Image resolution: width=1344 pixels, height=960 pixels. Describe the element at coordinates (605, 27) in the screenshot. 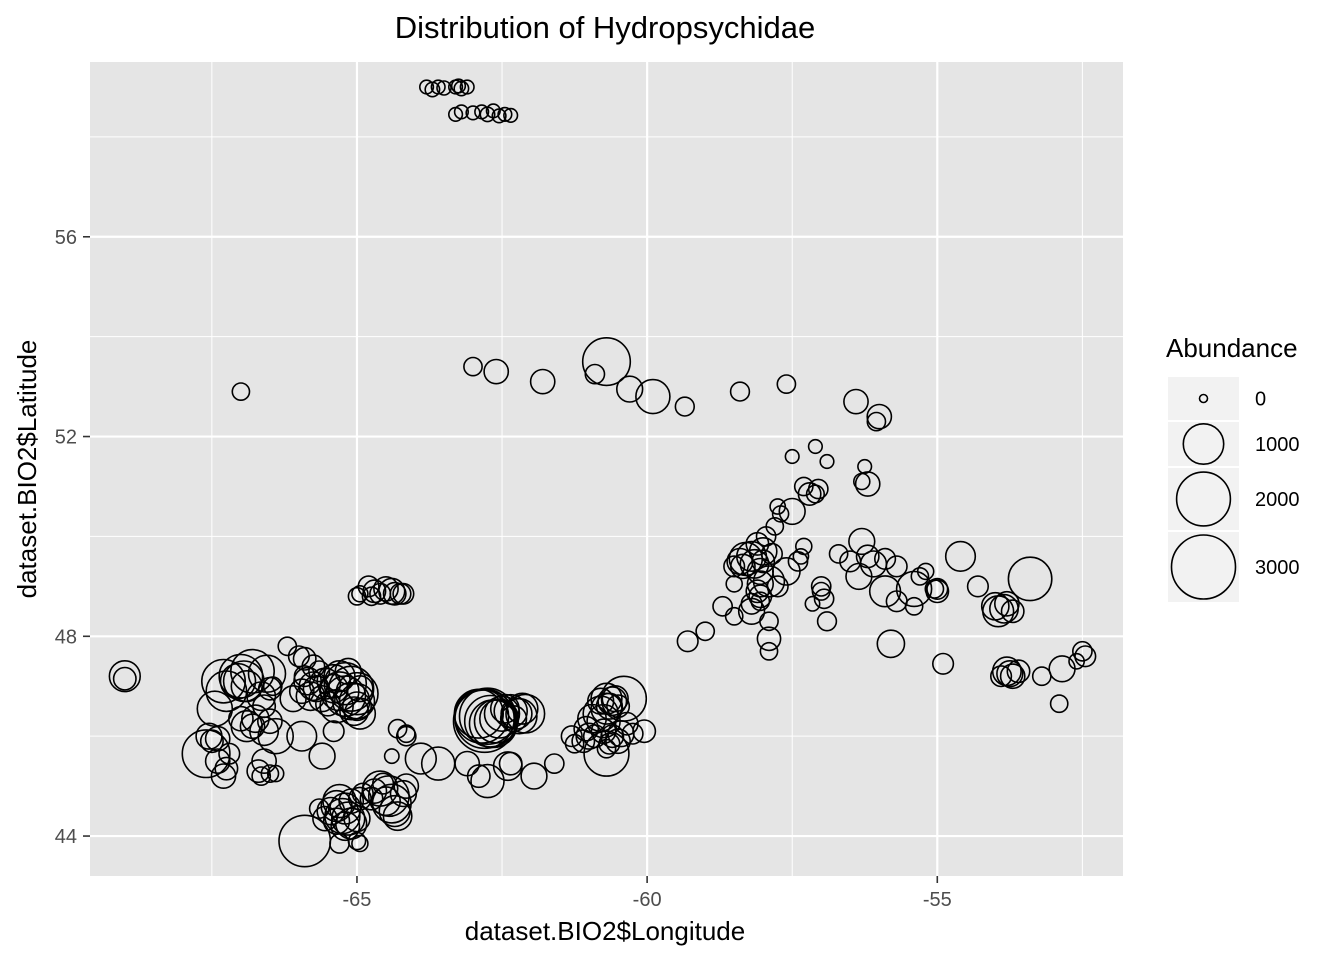

I see `chart-title: Distribution of Hydropsychidae` at that location.